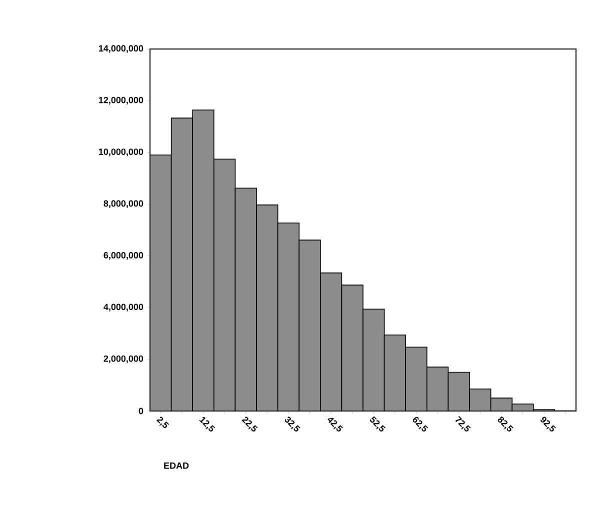  I want to click on x-tick-label: 42,5, so click(335, 425).